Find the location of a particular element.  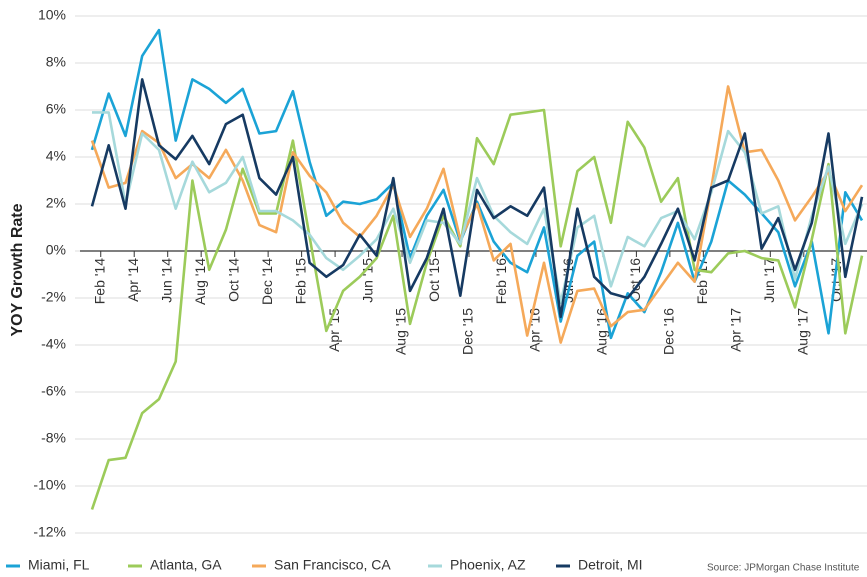

legend-label: Detroit, MI is located at coordinates (610, 565).